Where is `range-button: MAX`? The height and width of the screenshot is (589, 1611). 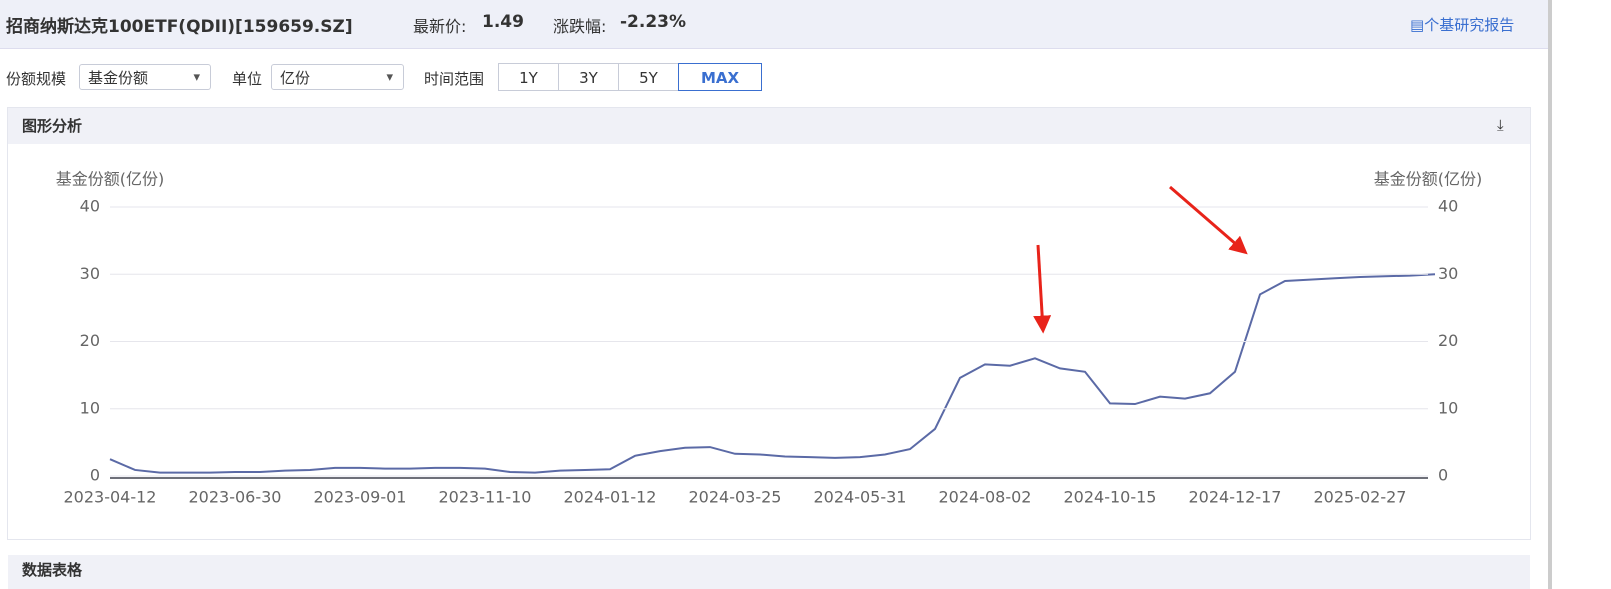 range-button: MAX is located at coordinates (720, 77).